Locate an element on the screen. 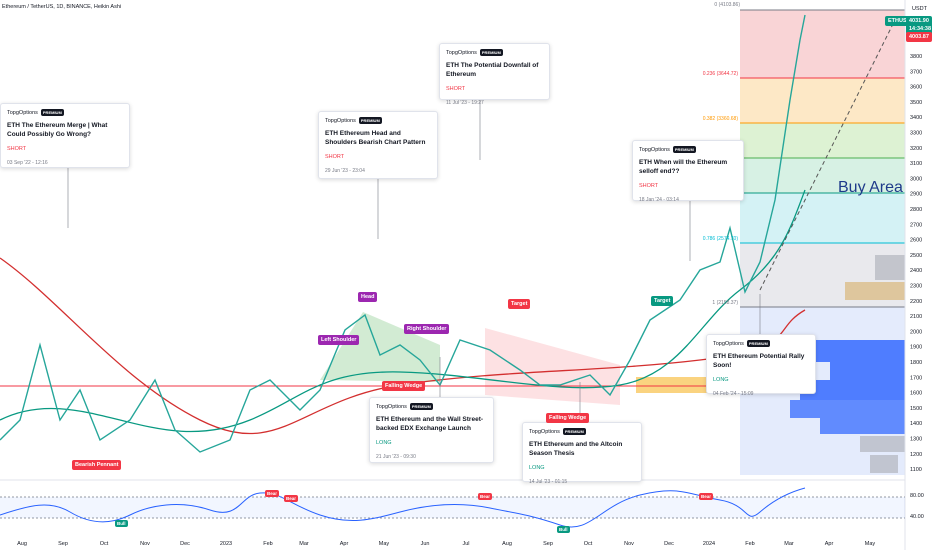 The image size is (932, 550). price-label: 1800 is located at coordinates (916, 363).